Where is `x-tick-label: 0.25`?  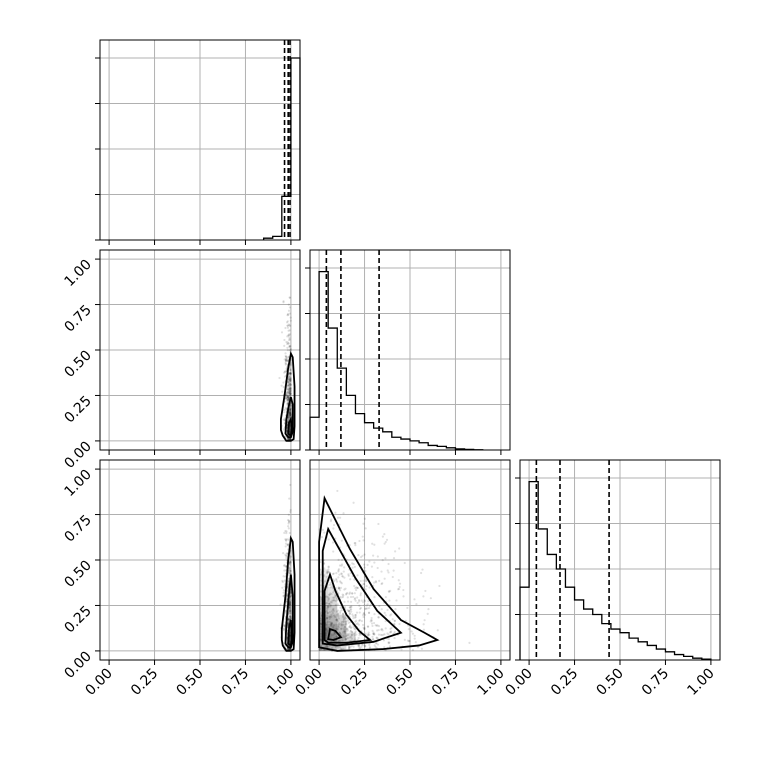 x-tick-label: 0.25 is located at coordinates (564, 682).